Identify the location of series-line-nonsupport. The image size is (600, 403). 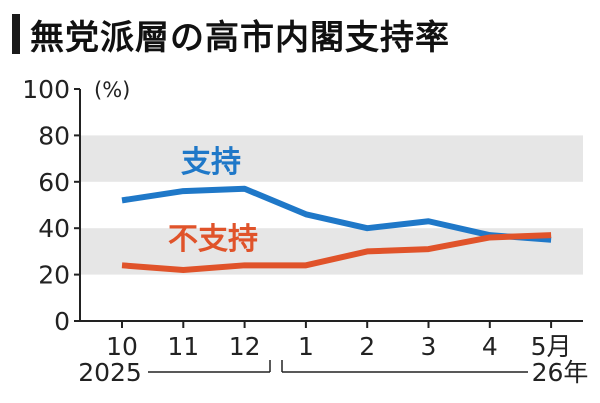
(336, 252).